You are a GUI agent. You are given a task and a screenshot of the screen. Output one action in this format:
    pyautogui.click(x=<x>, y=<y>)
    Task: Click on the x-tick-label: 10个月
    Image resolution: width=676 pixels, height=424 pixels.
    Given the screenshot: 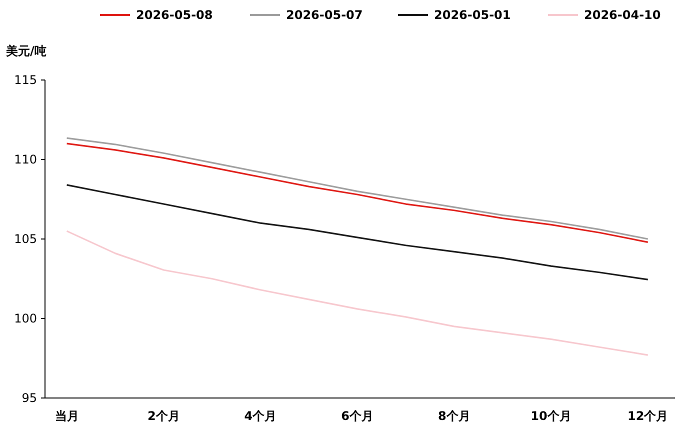 What is the action you would take?
    pyautogui.click(x=551, y=416)
    